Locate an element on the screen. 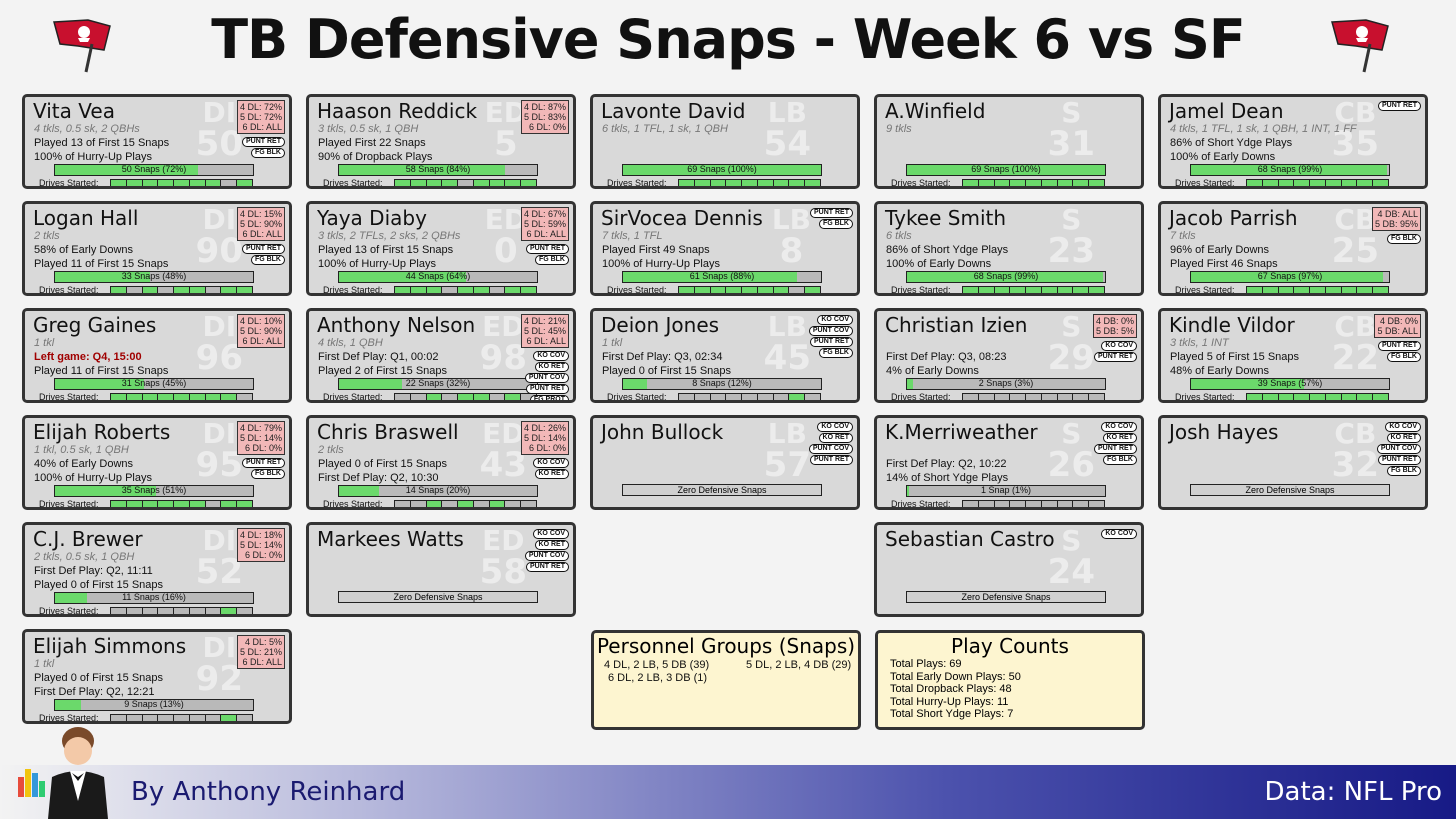 The height and width of the screenshot is (819, 1456). snap-count: 61 Snaps (88%) is located at coordinates (722, 276).